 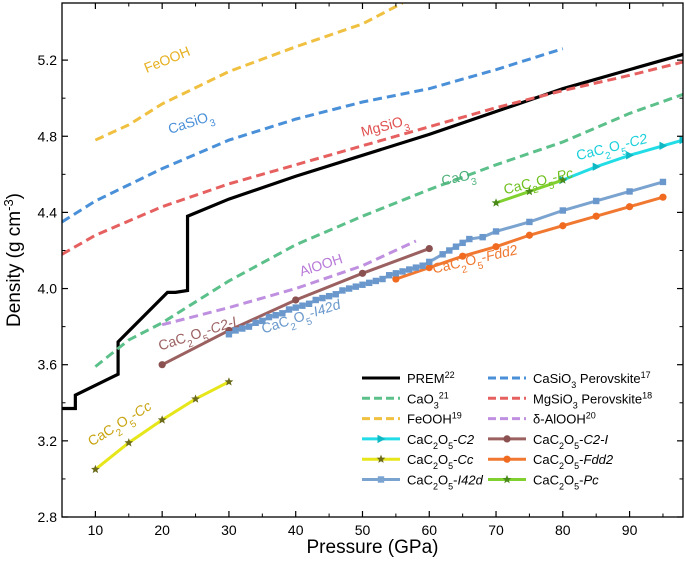 I want to click on x-tick-label: 30, so click(x=229, y=530).